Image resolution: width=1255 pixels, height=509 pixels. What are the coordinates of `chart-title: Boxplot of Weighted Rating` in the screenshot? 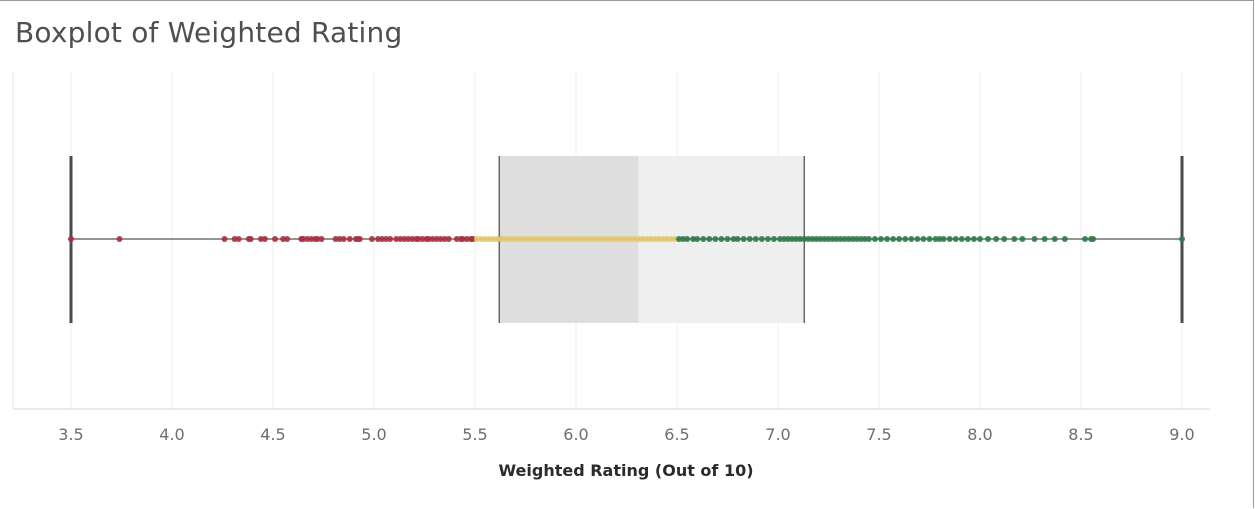 It's located at (209, 32).